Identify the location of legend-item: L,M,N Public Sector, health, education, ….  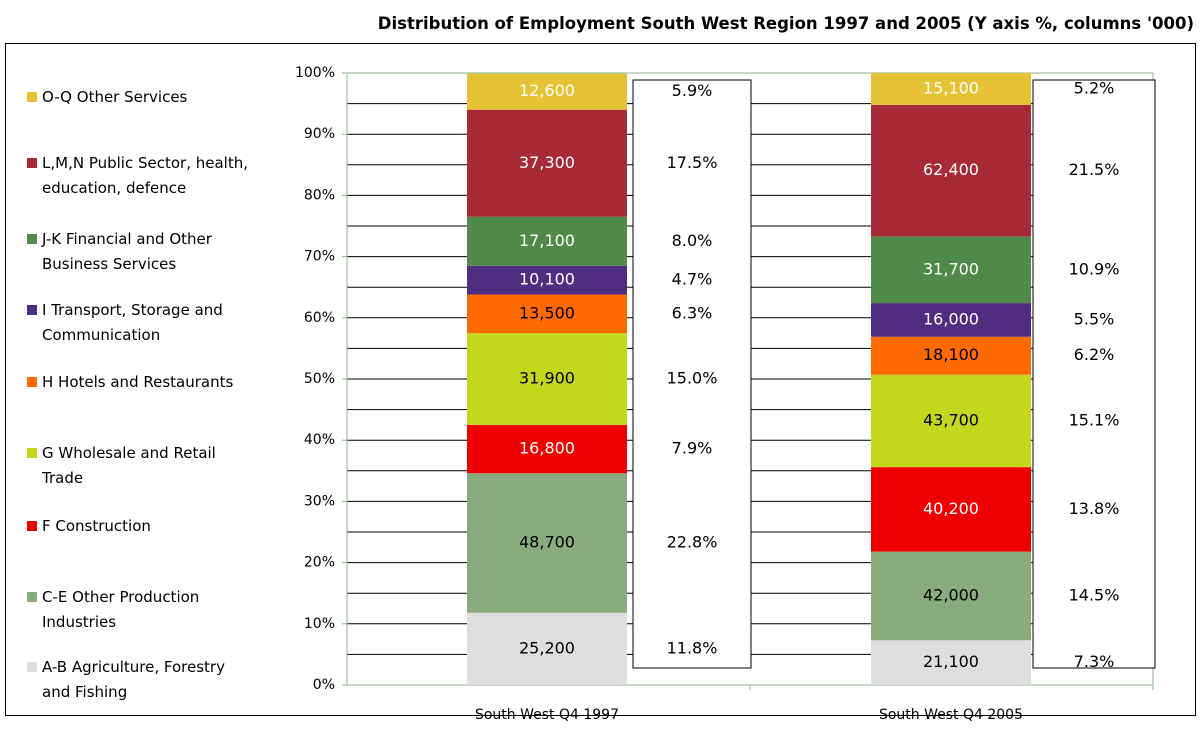
(142, 176).